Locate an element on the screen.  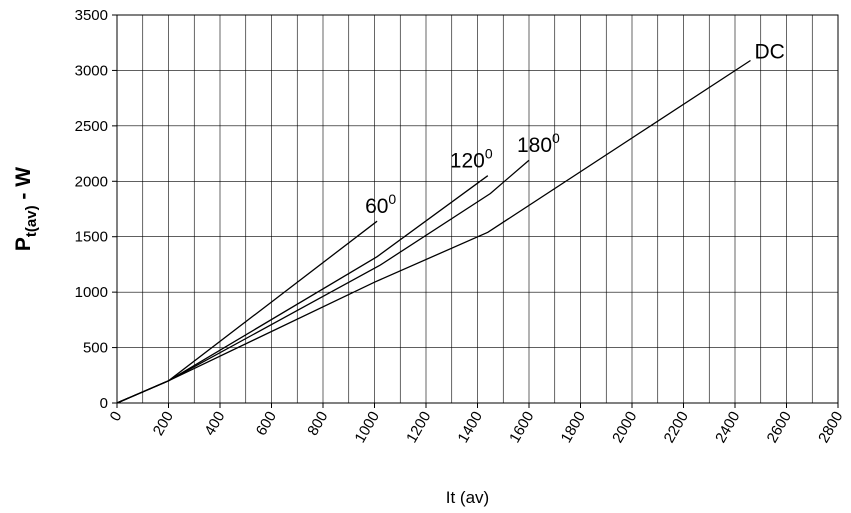
x-tick-label: 2200 is located at coordinates (676, 427).